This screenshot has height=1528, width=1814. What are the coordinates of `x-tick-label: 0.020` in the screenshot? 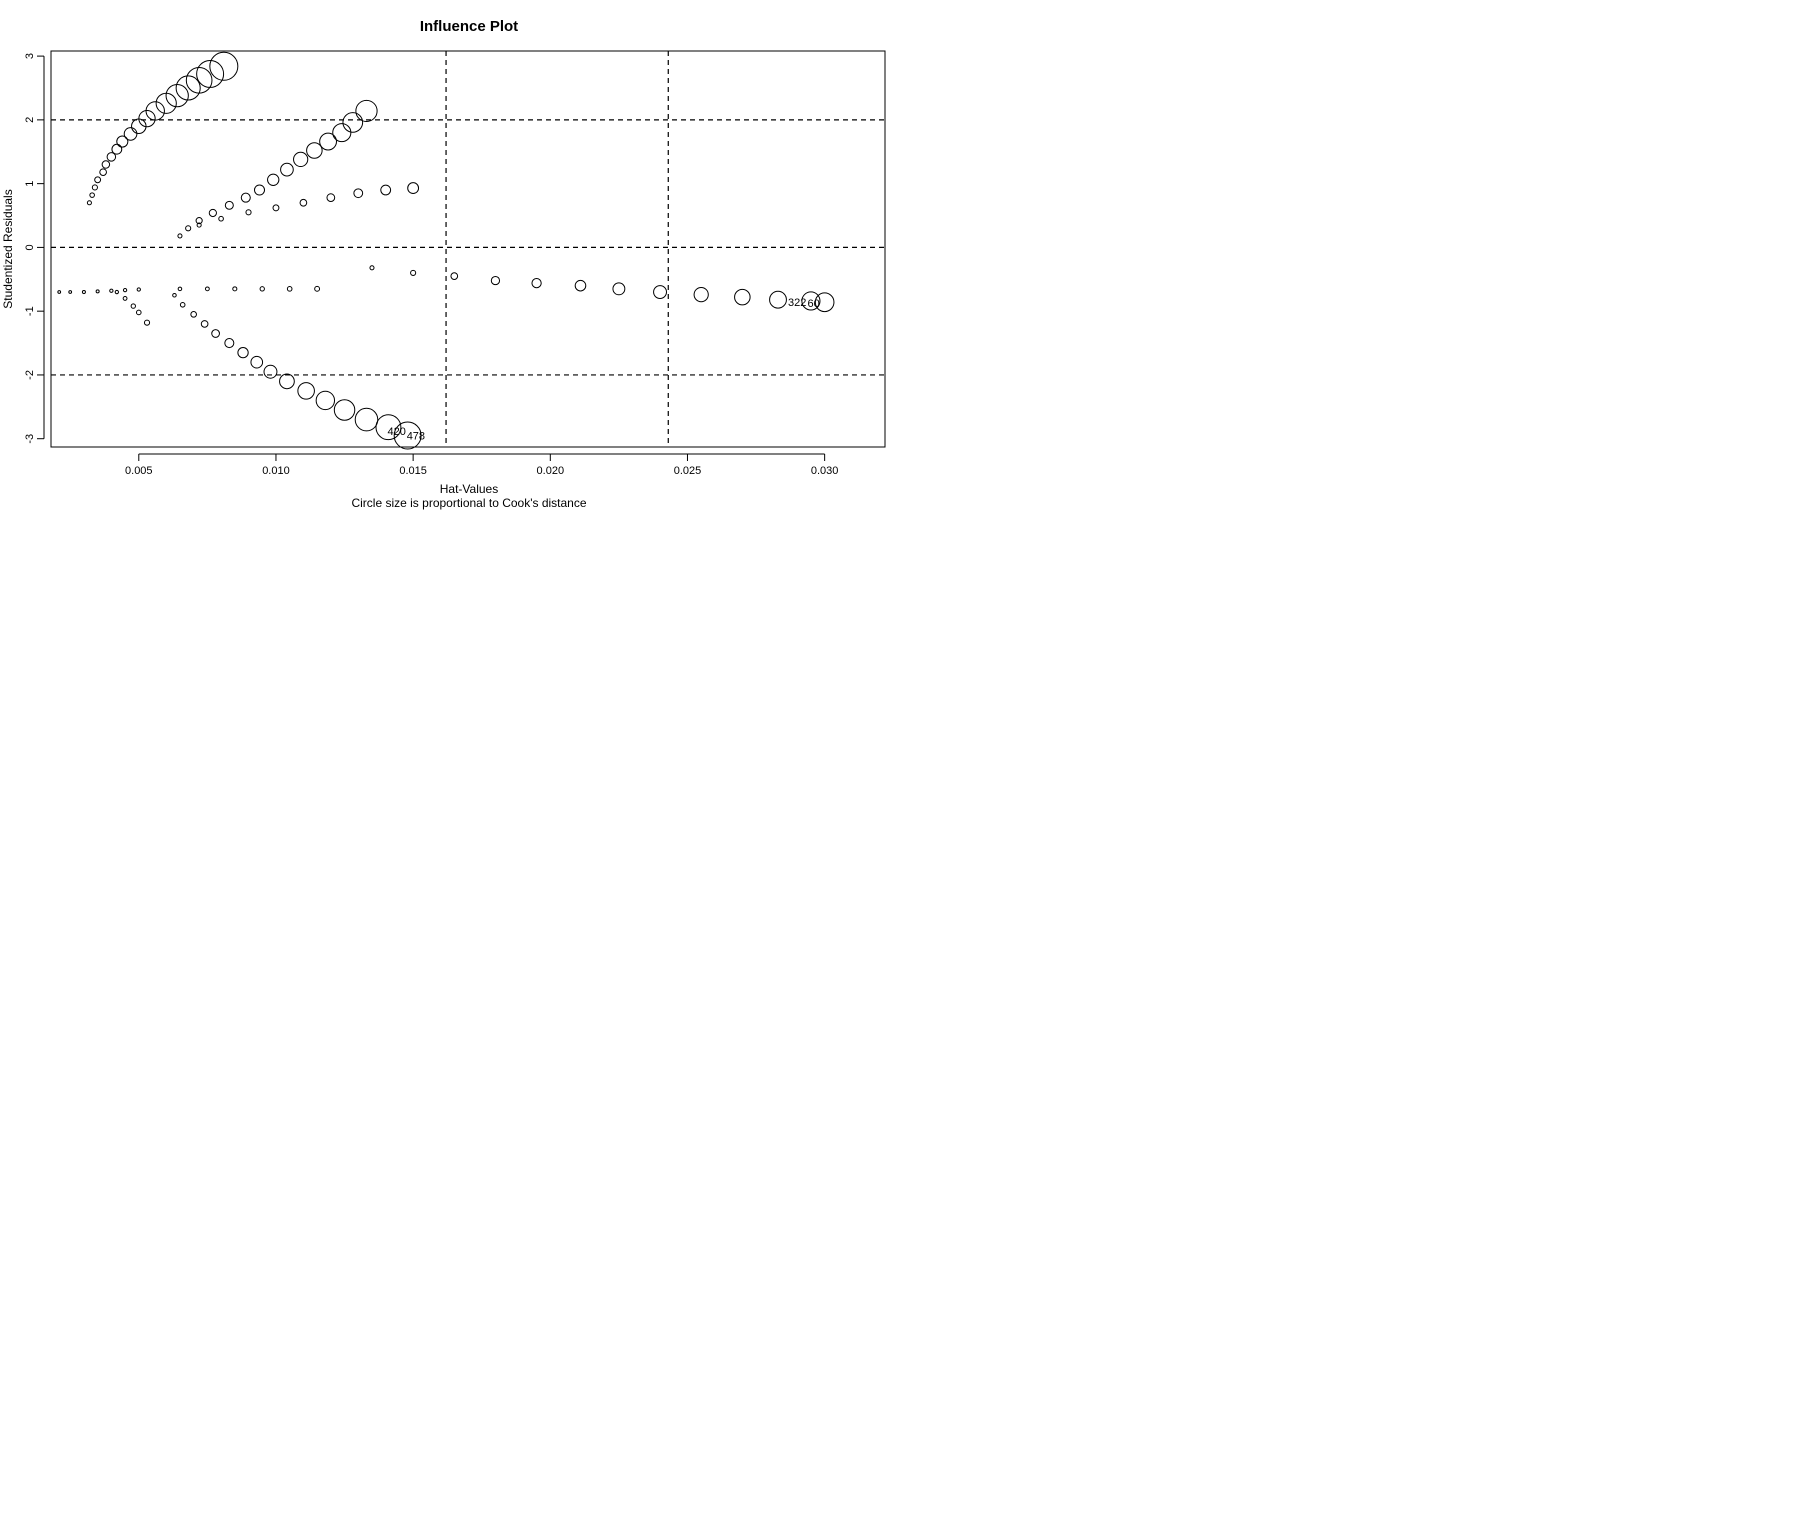 It's located at (551, 471).